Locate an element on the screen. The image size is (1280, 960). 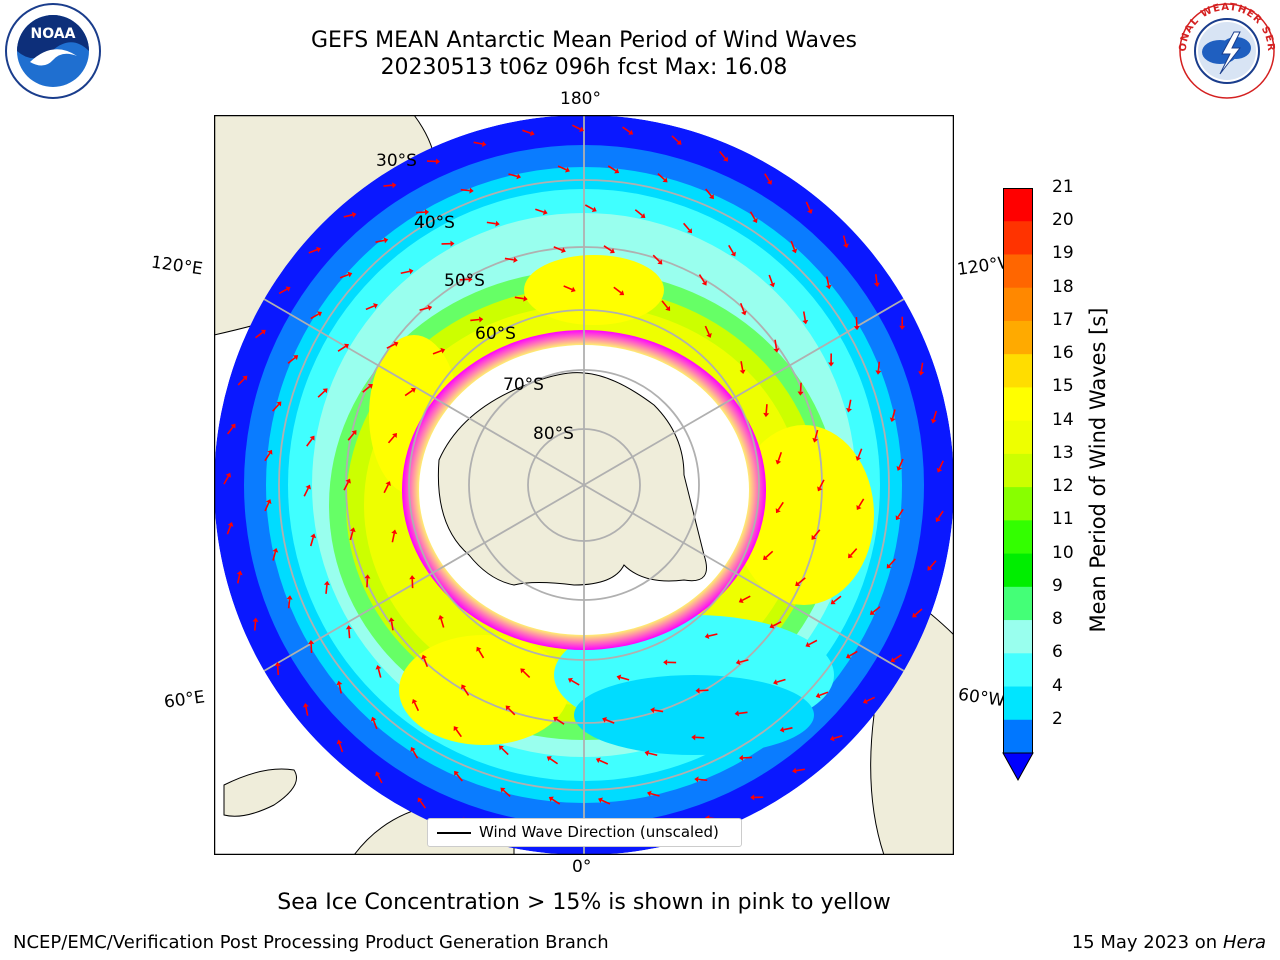
colorbar-tick-label: 11 is located at coordinates (1063, 519).